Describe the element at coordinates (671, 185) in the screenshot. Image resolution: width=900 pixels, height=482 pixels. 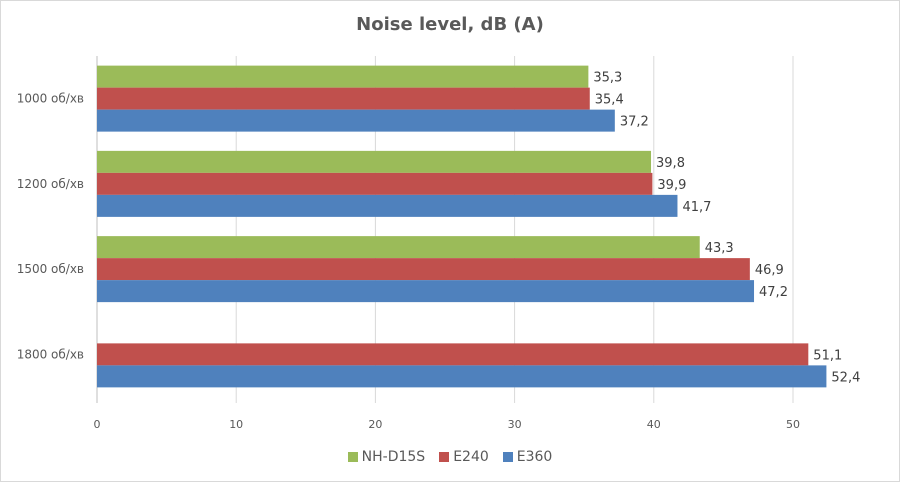
I see `data-label: 39,9` at that location.